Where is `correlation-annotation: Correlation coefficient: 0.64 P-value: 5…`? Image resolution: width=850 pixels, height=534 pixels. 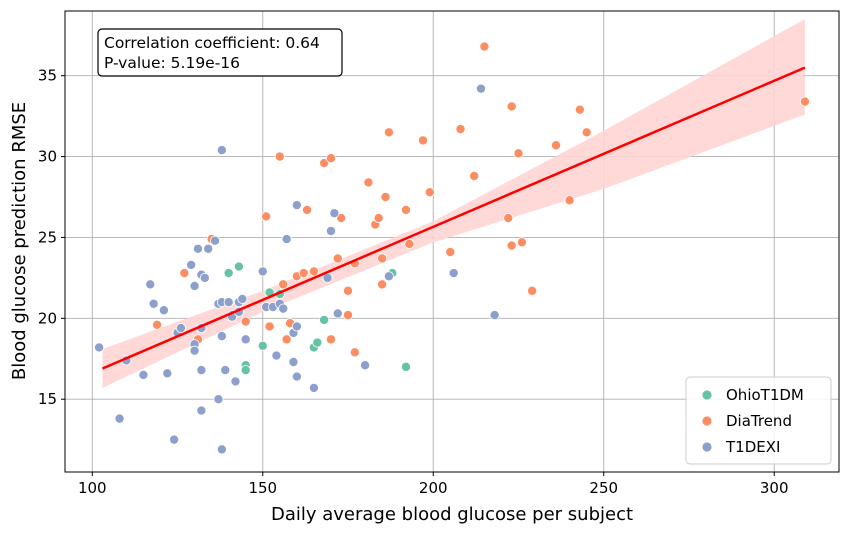 correlation-annotation: Correlation coefficient: 0.64 P-value: 5… is located at coordinates (220, 52).